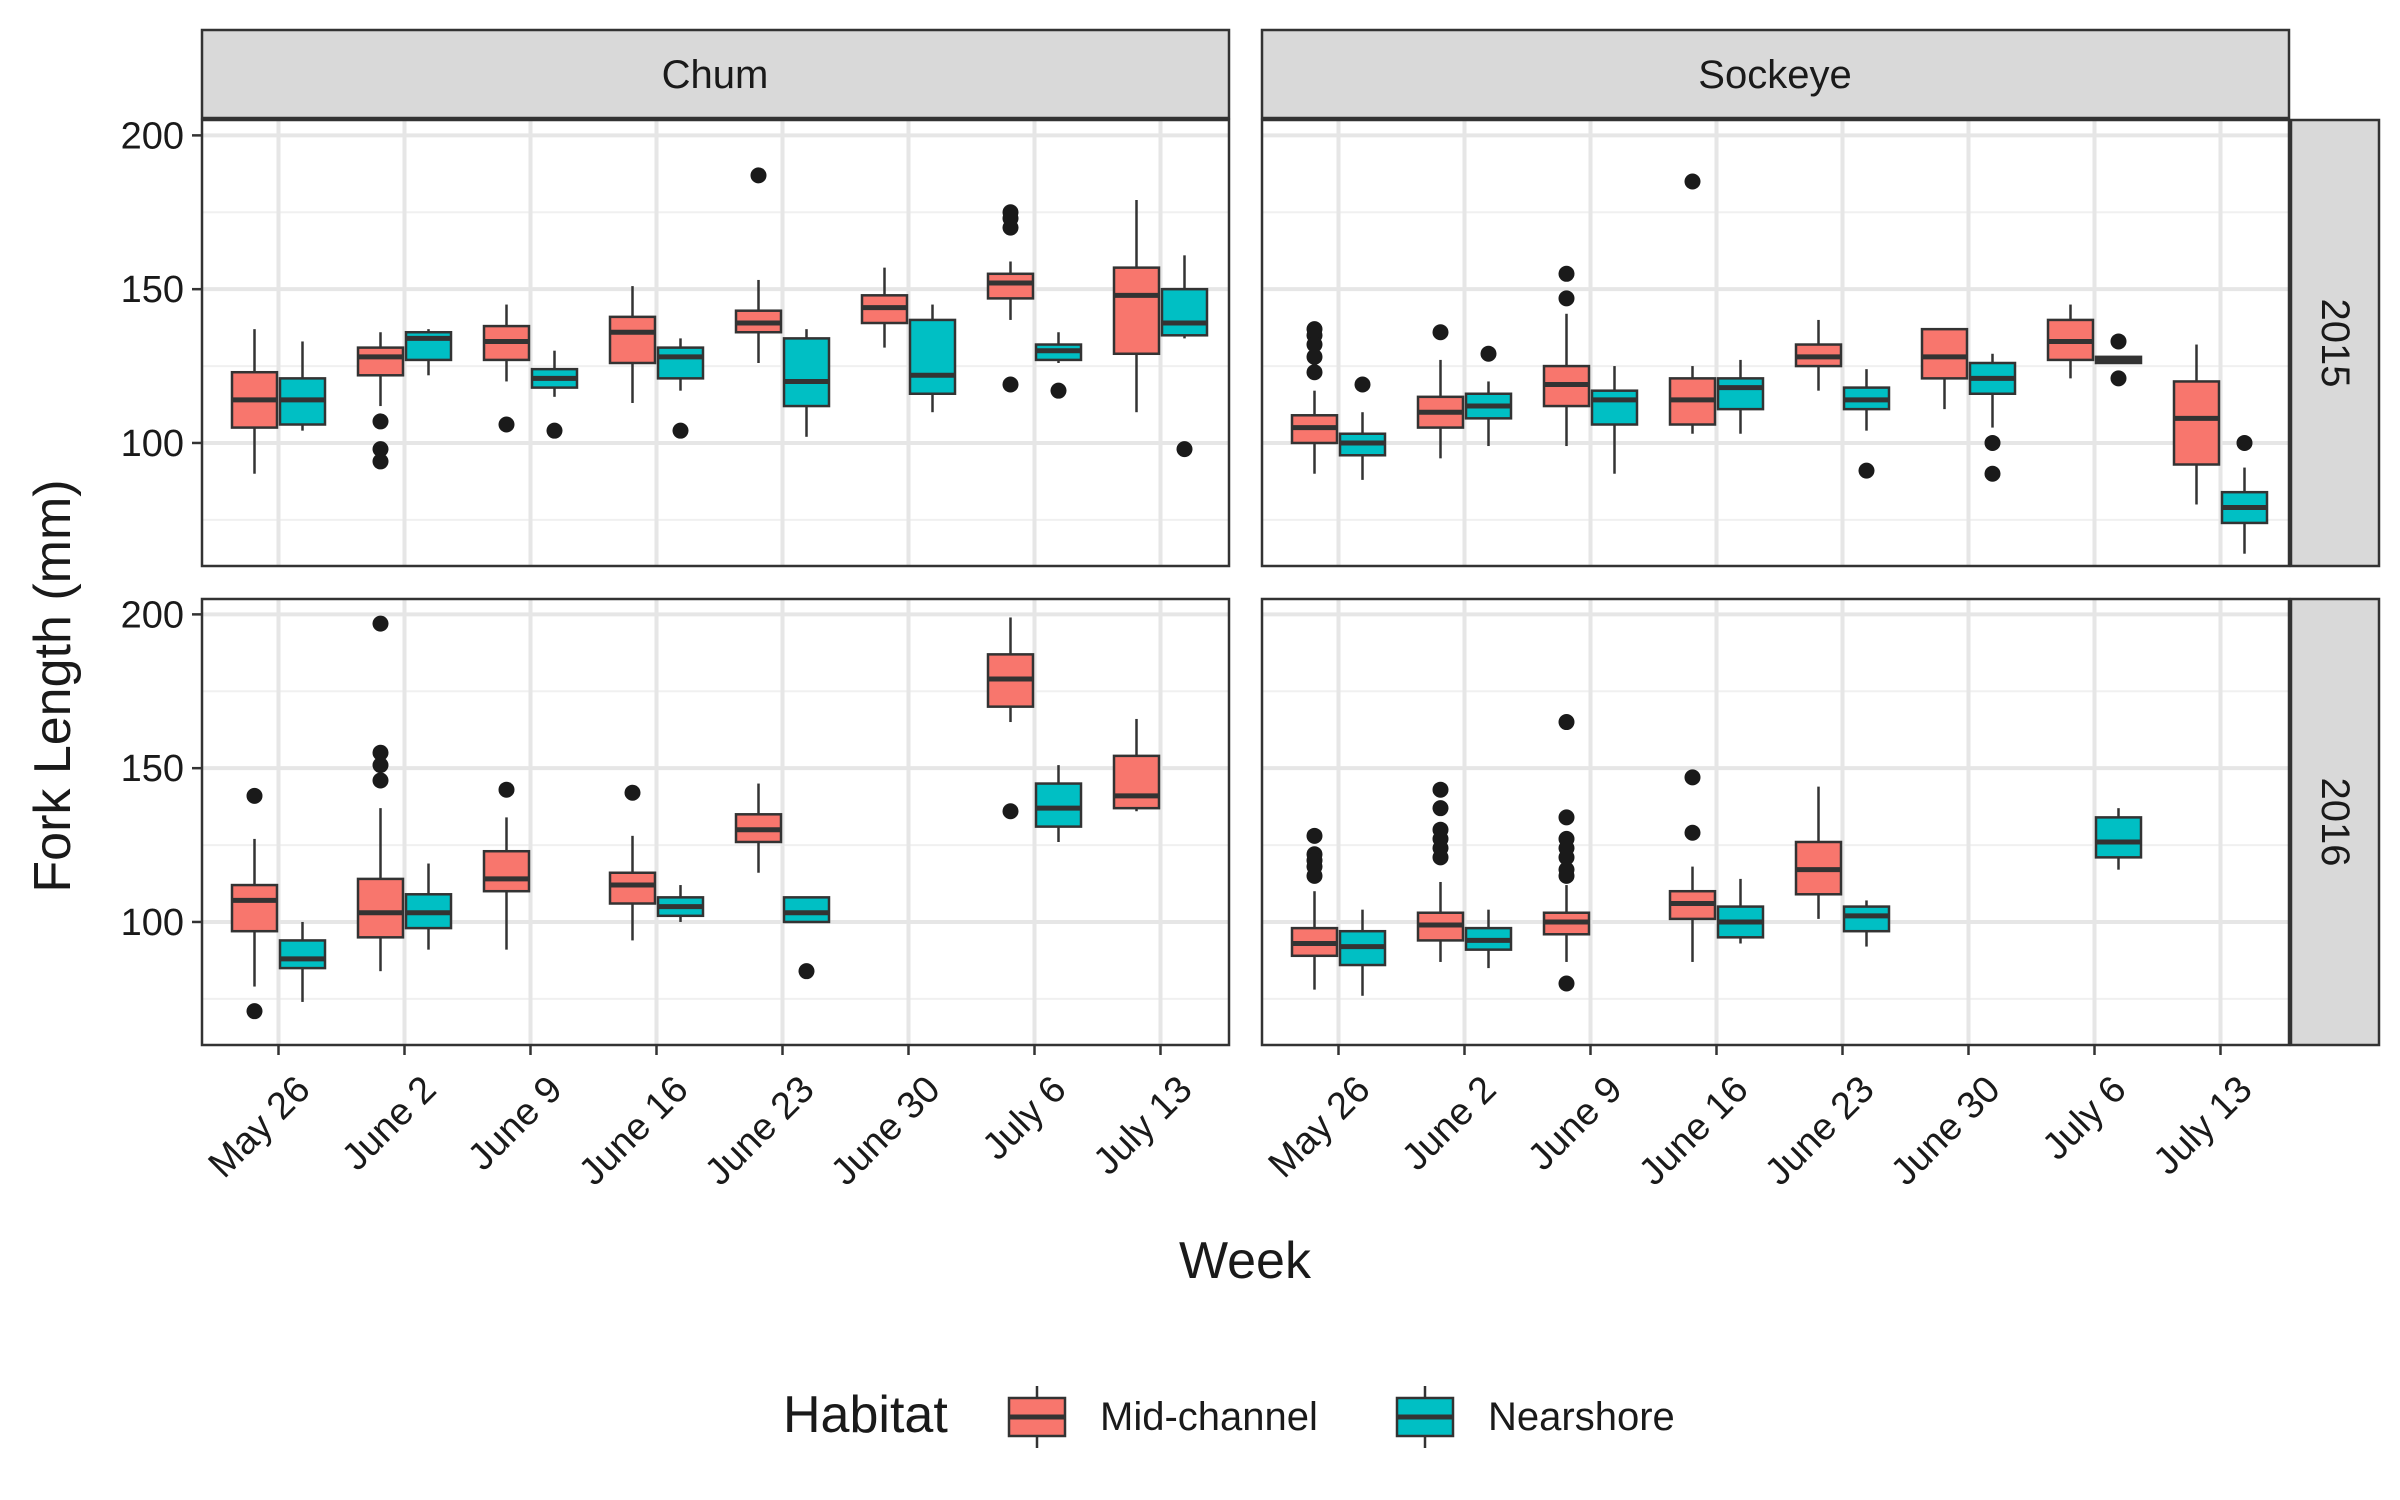 Image resolution: width=2400 pixels, height=1500 pixels. What do you see at coordinates (554, 394) in the screenshot?
I see `box-june-9-nearshore` at bounding box center [554, 394].